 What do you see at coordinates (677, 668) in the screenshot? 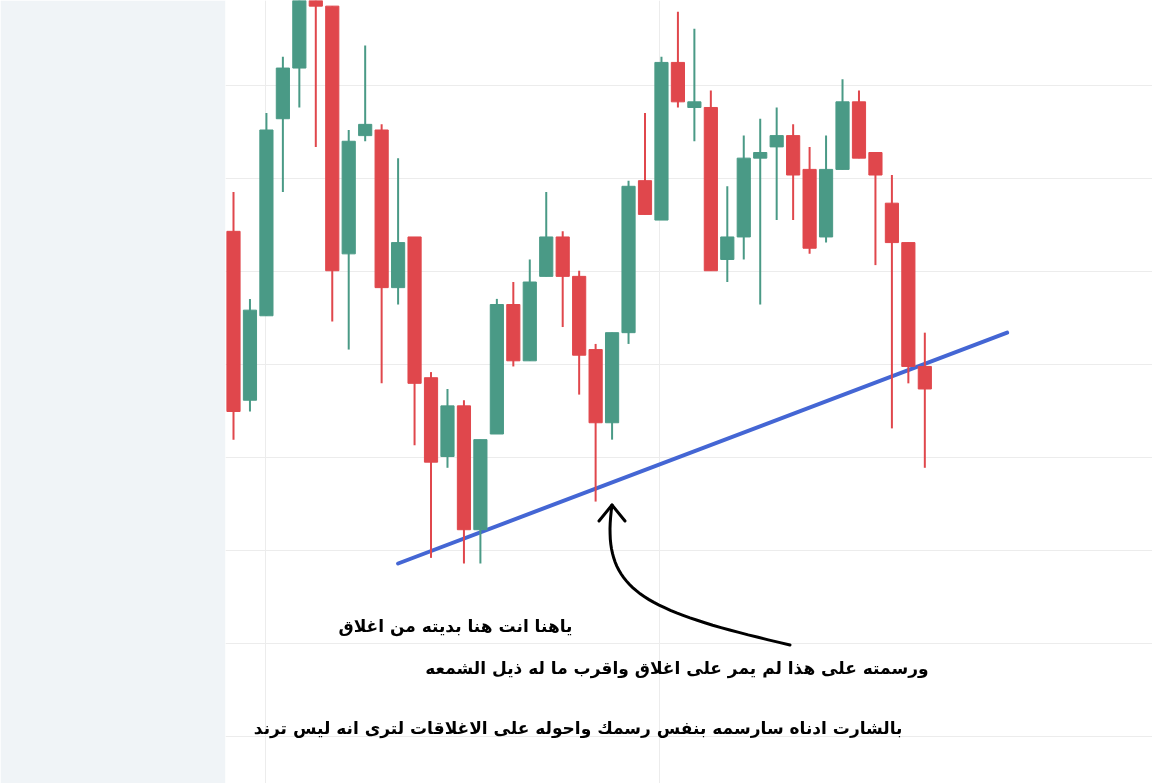
I see `text: ورسمته على هذا لم يمر على اغلاق واقرب ما له ذيل الشمعه` at bounding box center [677, 668].